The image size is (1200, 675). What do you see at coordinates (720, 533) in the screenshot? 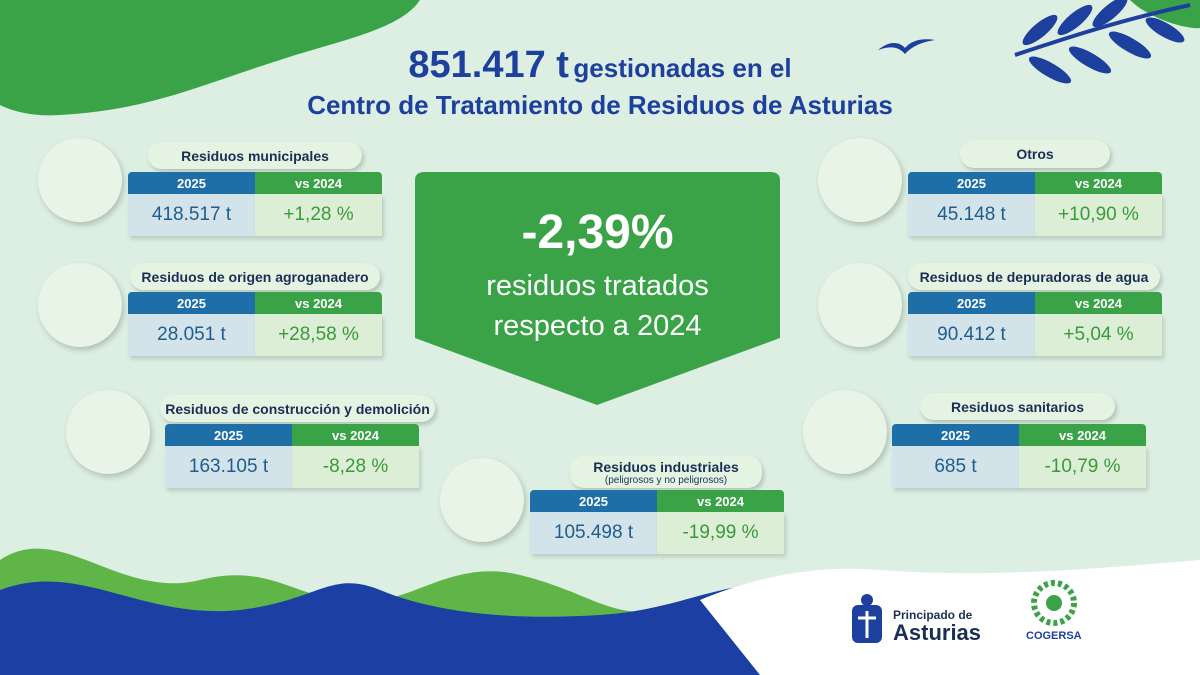
I see `card-change: -19,99 %` at bounding box center [720, 533].